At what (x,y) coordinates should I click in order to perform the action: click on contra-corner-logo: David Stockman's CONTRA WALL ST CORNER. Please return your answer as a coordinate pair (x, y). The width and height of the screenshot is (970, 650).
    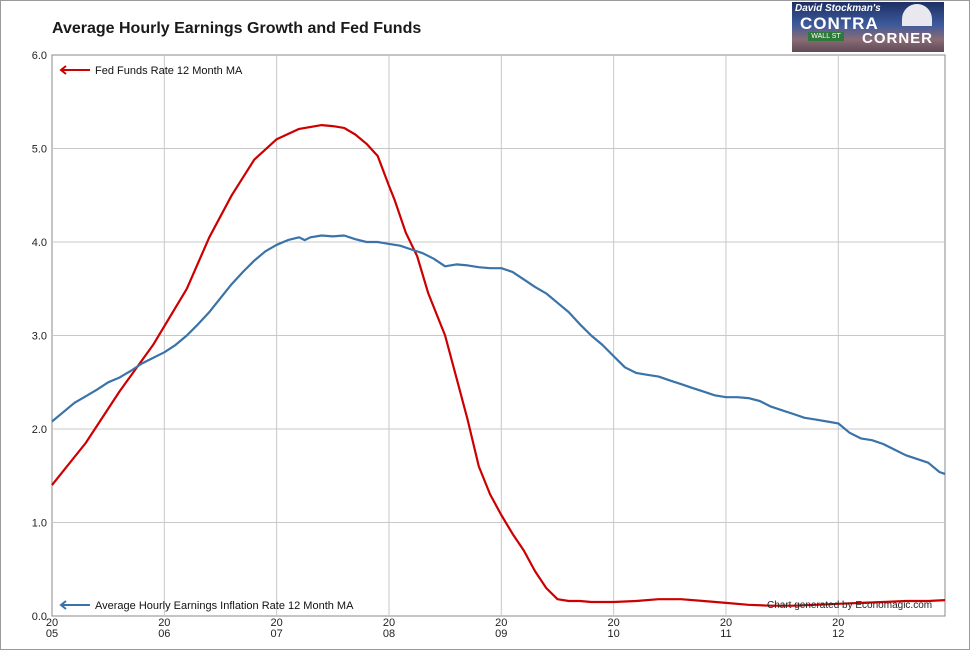
    Looking at the image, I should click on (868, 27).